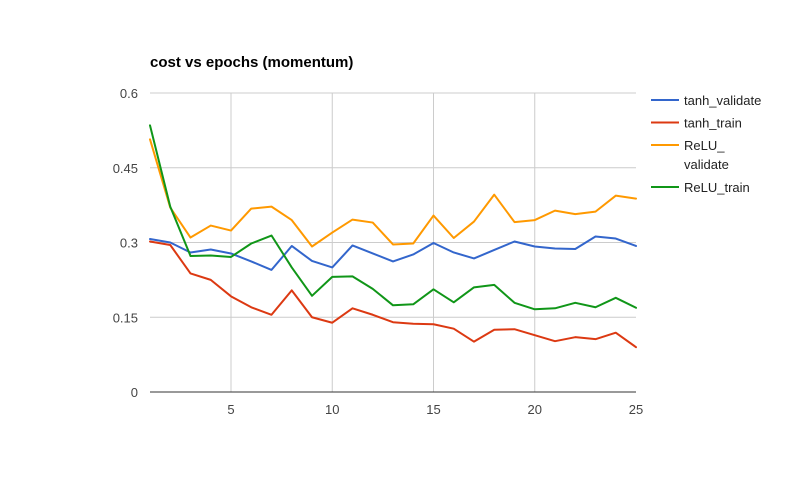  I want to click on x-tick-label: 10, so click(332, 409).